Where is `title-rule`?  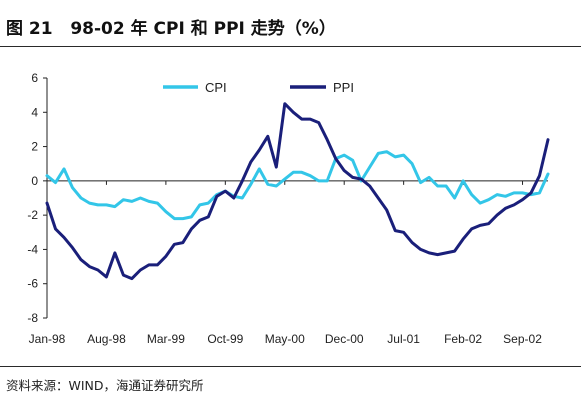
title-rule is located at coordinates (290, 46).